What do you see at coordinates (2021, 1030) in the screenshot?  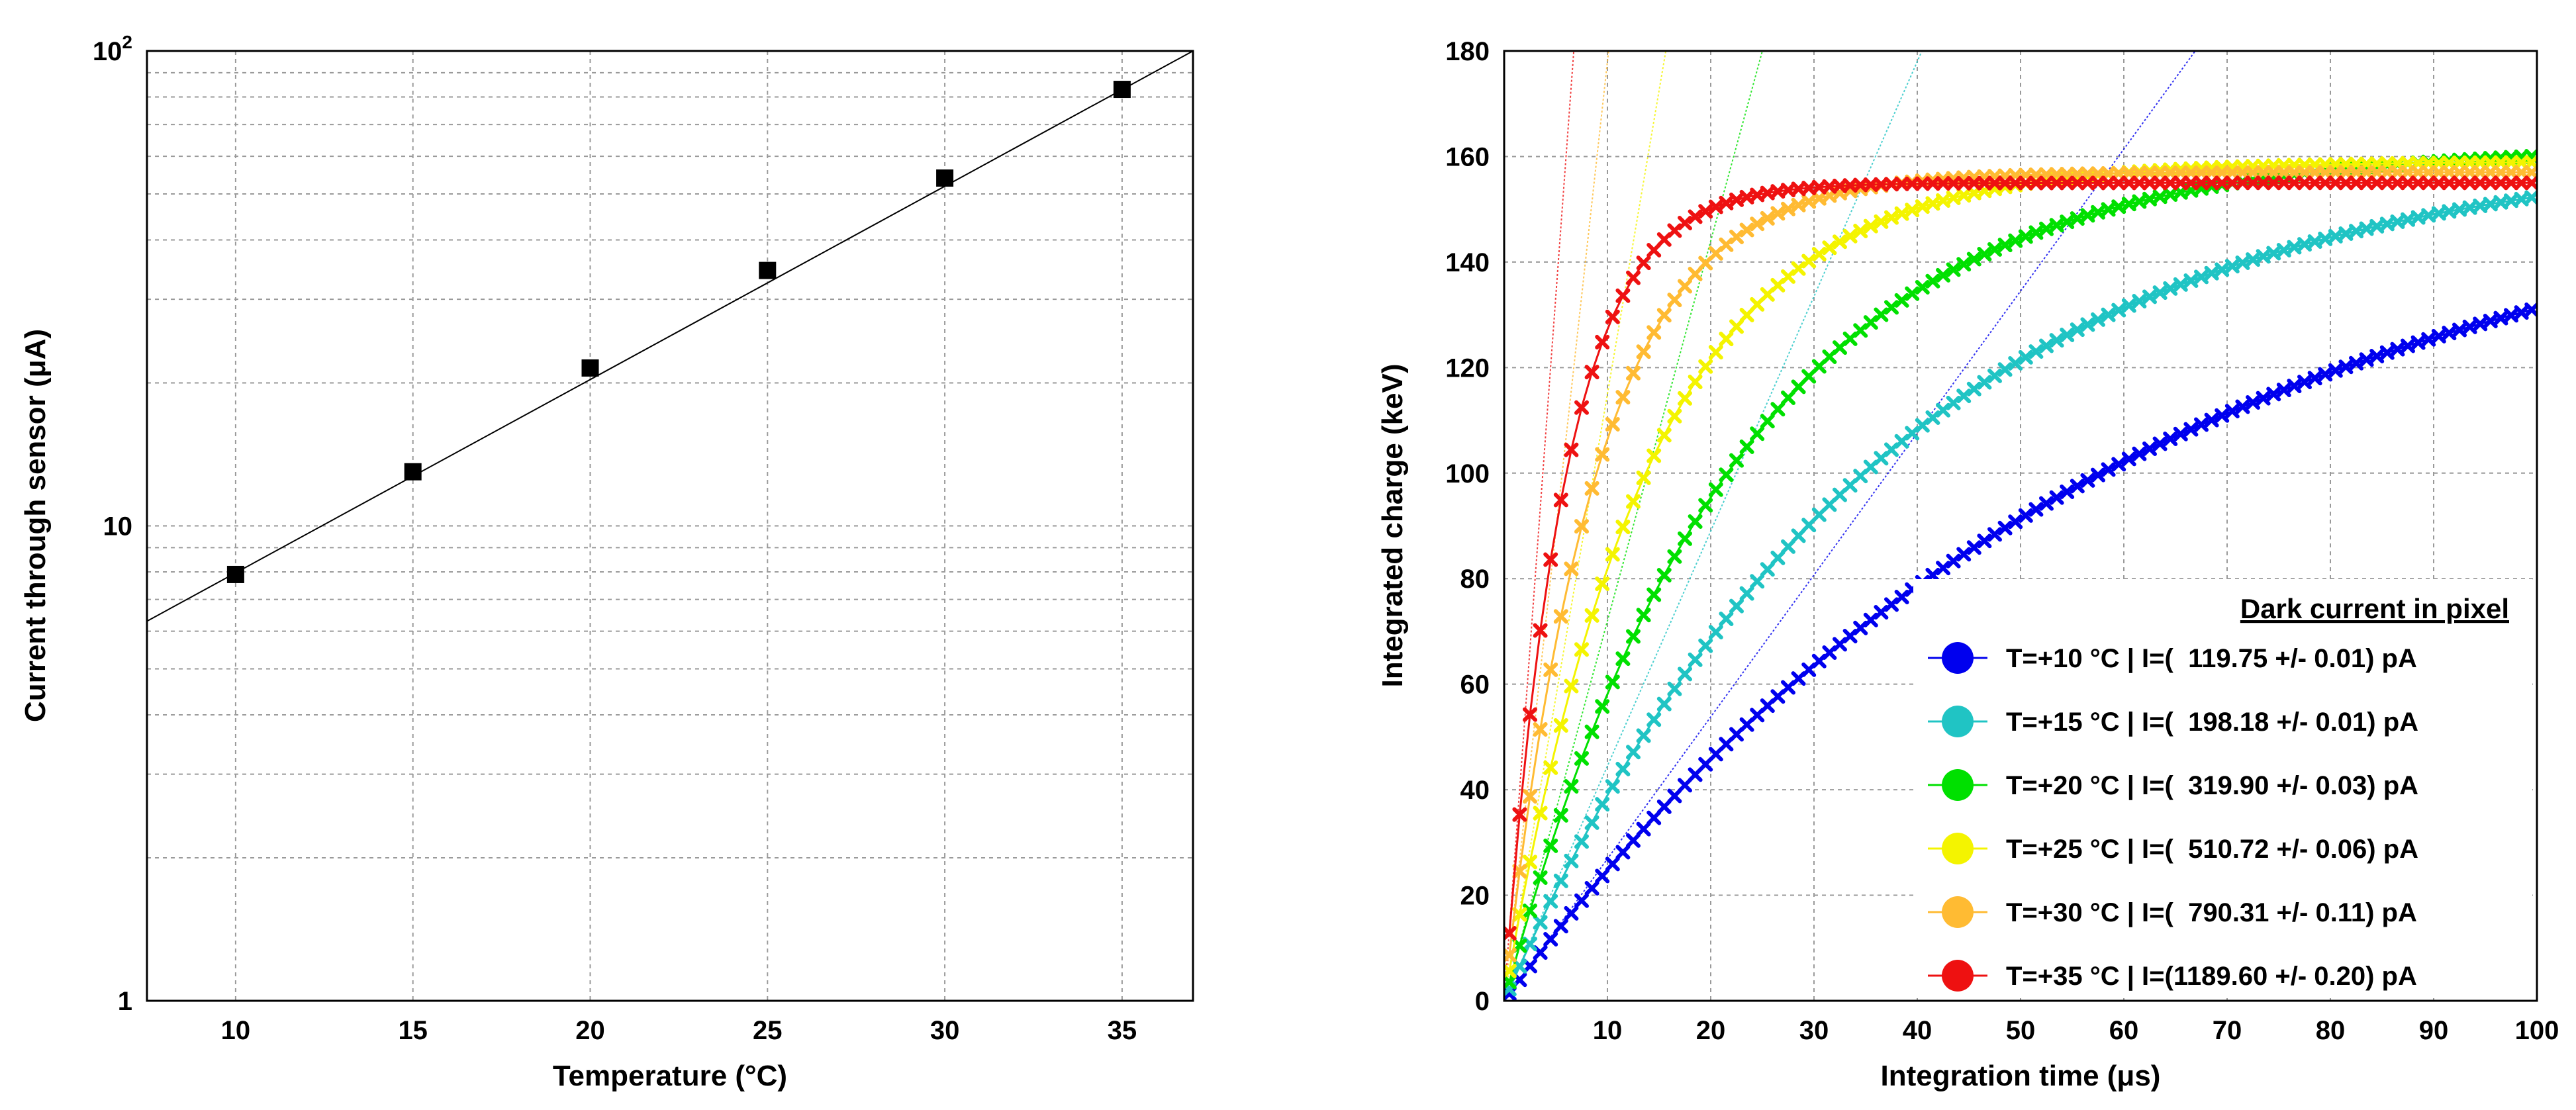 I see `right-x-tick-label: 50` at bounding box center [2021, 1030].